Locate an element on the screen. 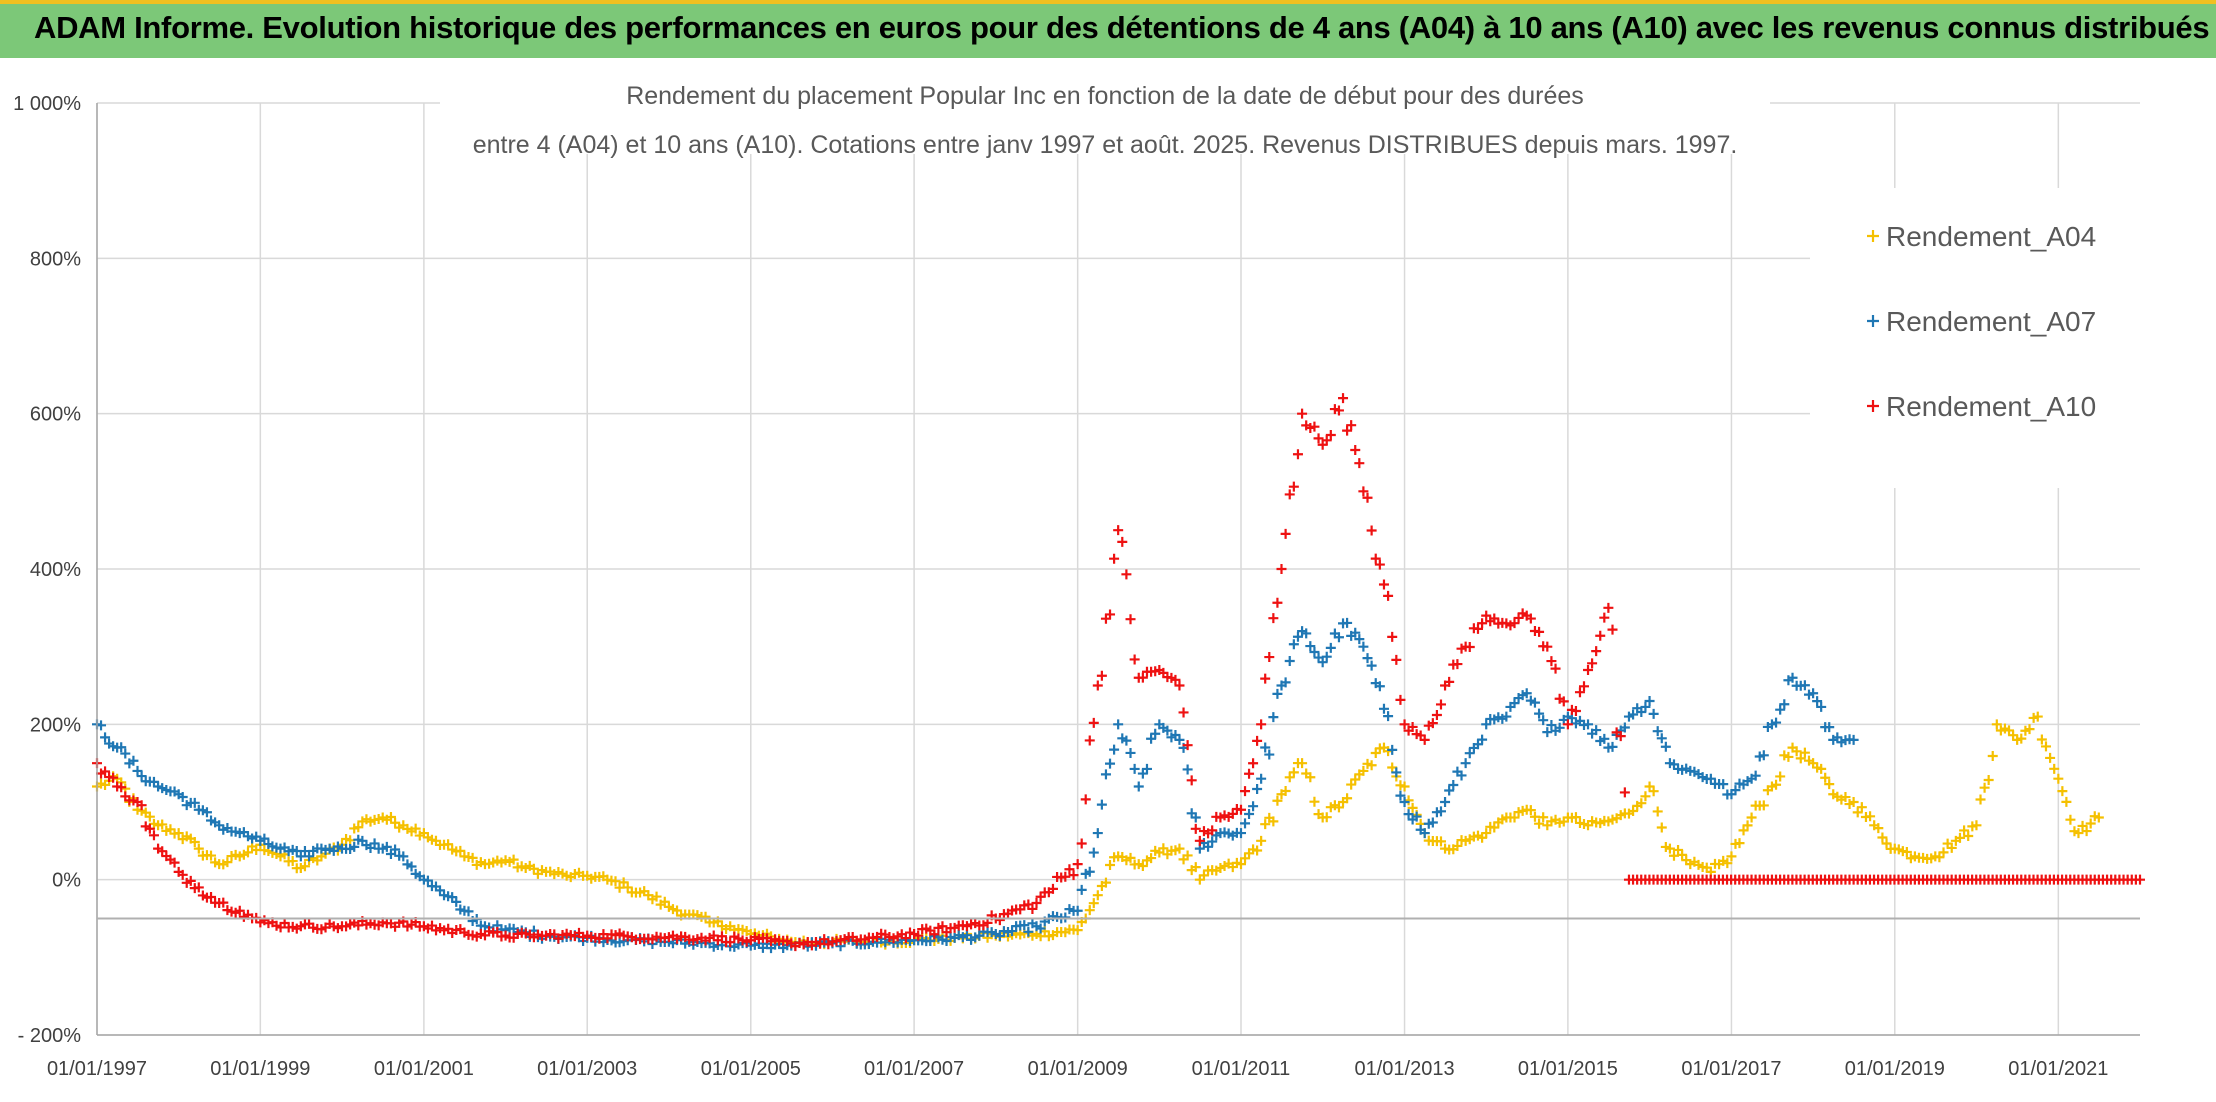  legend-marker is located at coordinates (1873, 321).